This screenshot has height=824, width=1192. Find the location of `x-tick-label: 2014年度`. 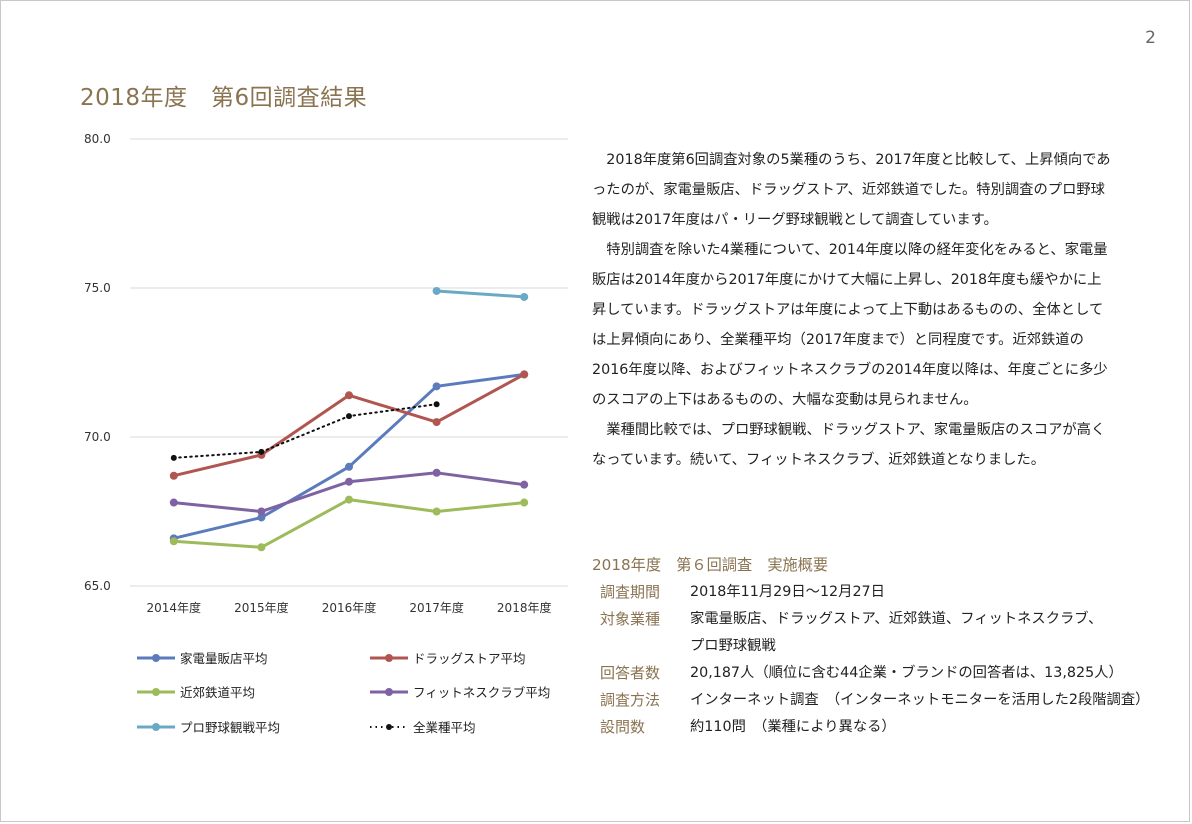

x-tick-label: 2014年度 is located at coordinates (174, 607).